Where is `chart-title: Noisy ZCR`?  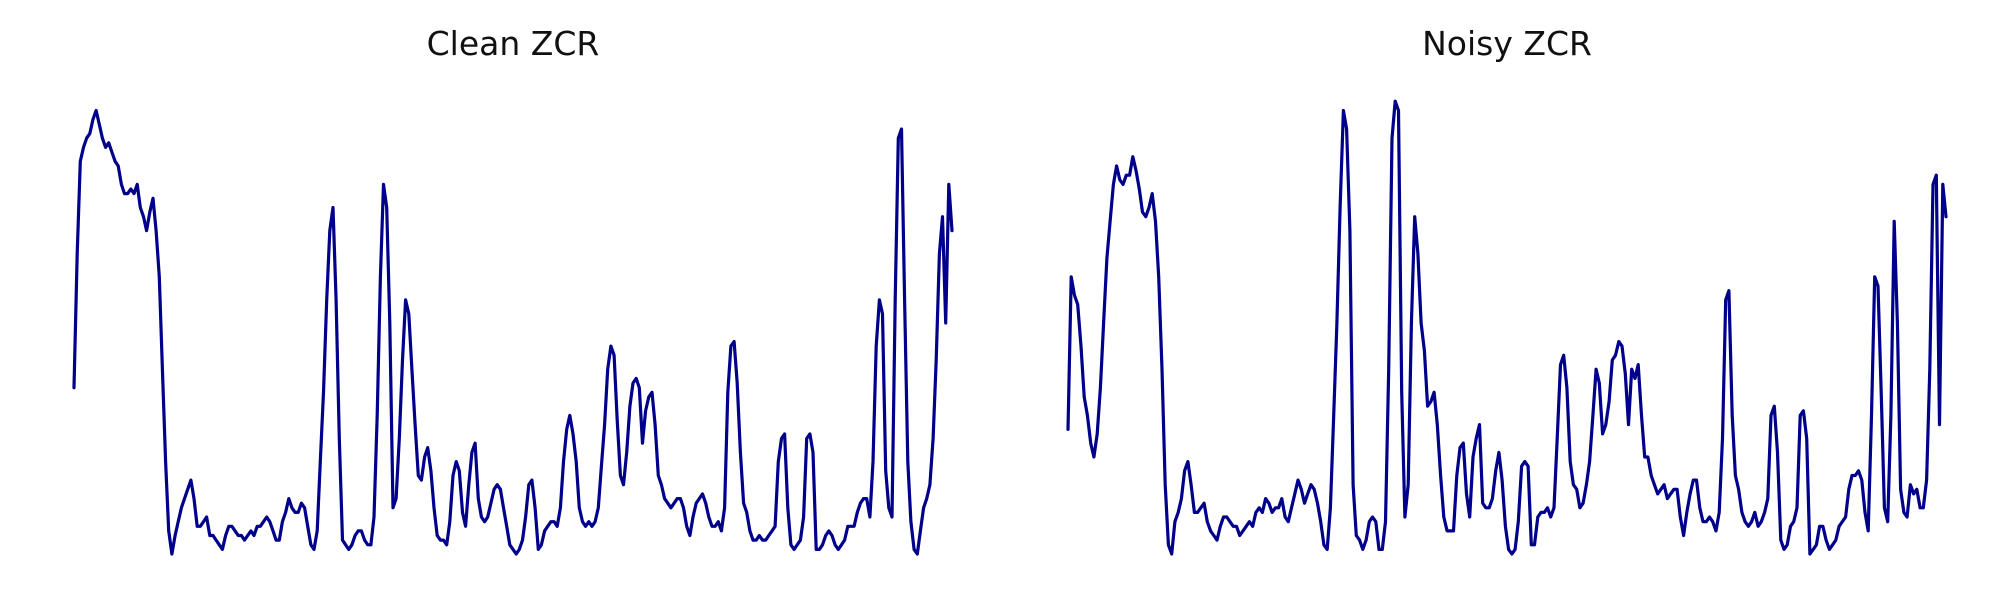 chart-title: Noisy ZCR is located at coordinates (1507, 43).